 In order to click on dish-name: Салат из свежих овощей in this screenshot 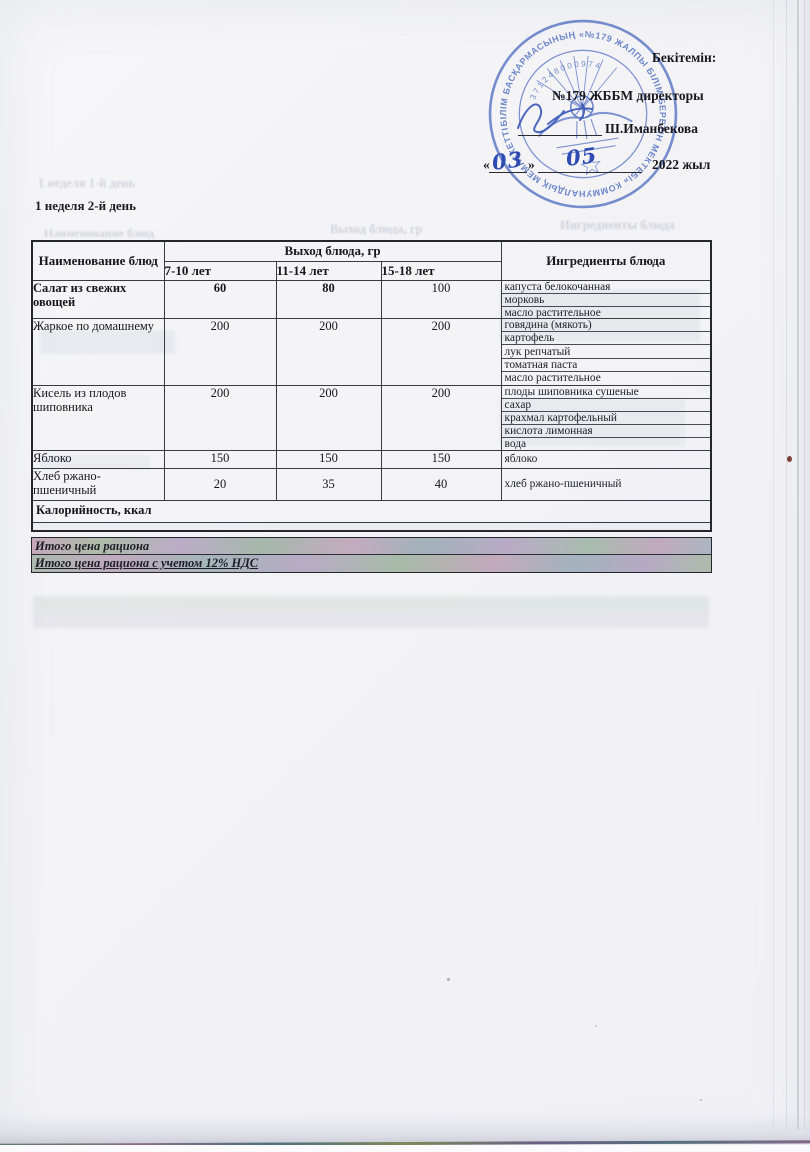, I will do `click(98, 299)`.